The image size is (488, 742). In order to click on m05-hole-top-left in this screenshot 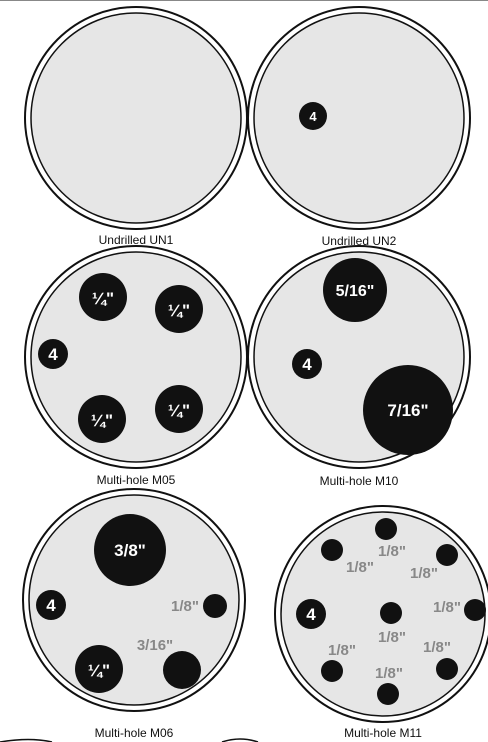, I will do `click(103, 297)`.